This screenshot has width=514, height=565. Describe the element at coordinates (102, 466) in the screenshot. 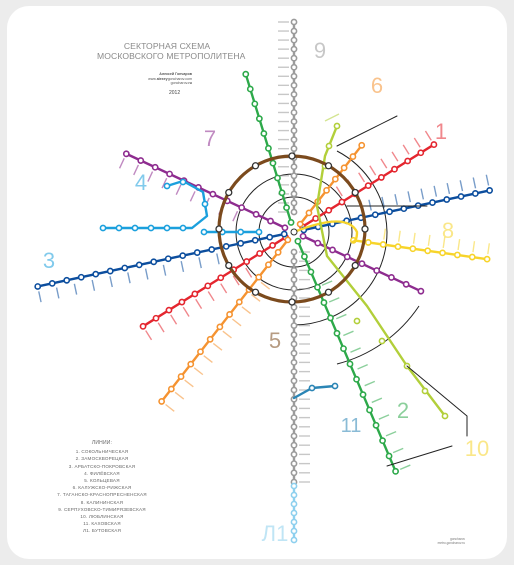

I see `legend-item: 3. АРБАТСКО-ПОКРОВСКАЯ` at that location.